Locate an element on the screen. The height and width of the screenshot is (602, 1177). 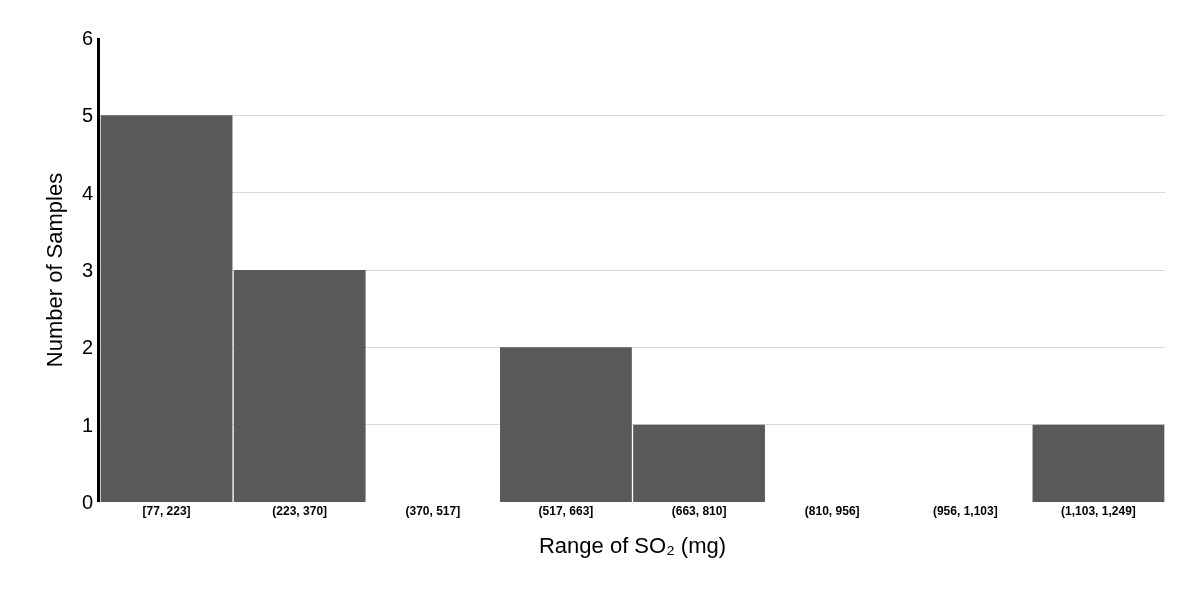
x-tick-label: (517, 663] is located at coordinates (566, 511).